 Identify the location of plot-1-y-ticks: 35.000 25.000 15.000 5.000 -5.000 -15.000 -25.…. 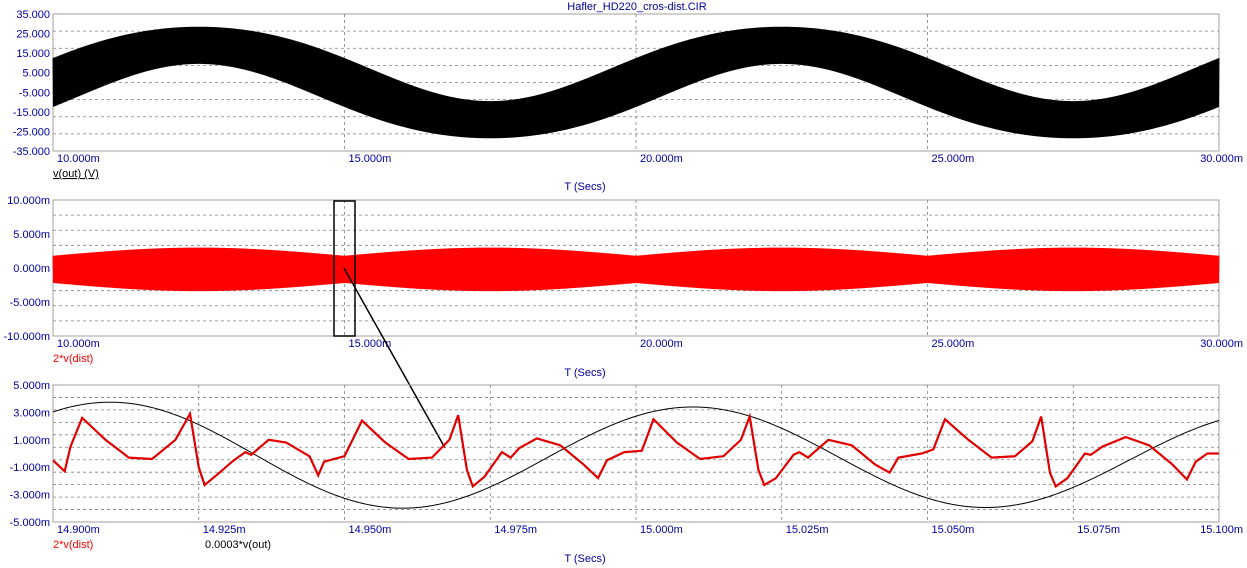
(31, 83).